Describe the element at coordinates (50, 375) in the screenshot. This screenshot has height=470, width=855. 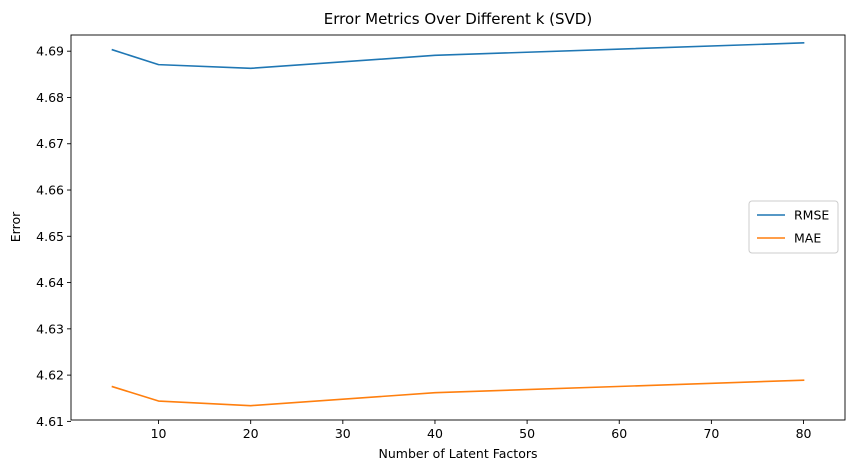
I see `y-tick-label: 4.62` at that location.